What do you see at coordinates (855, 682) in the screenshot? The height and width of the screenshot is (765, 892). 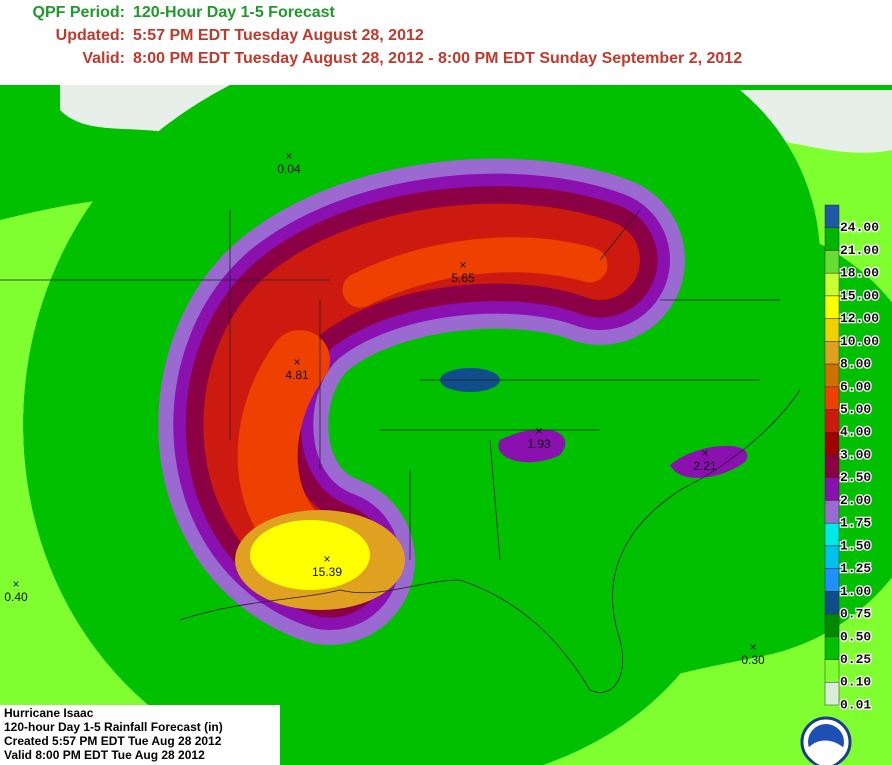 I see `legend-label: 0.10` at bounding box center [855, 682].